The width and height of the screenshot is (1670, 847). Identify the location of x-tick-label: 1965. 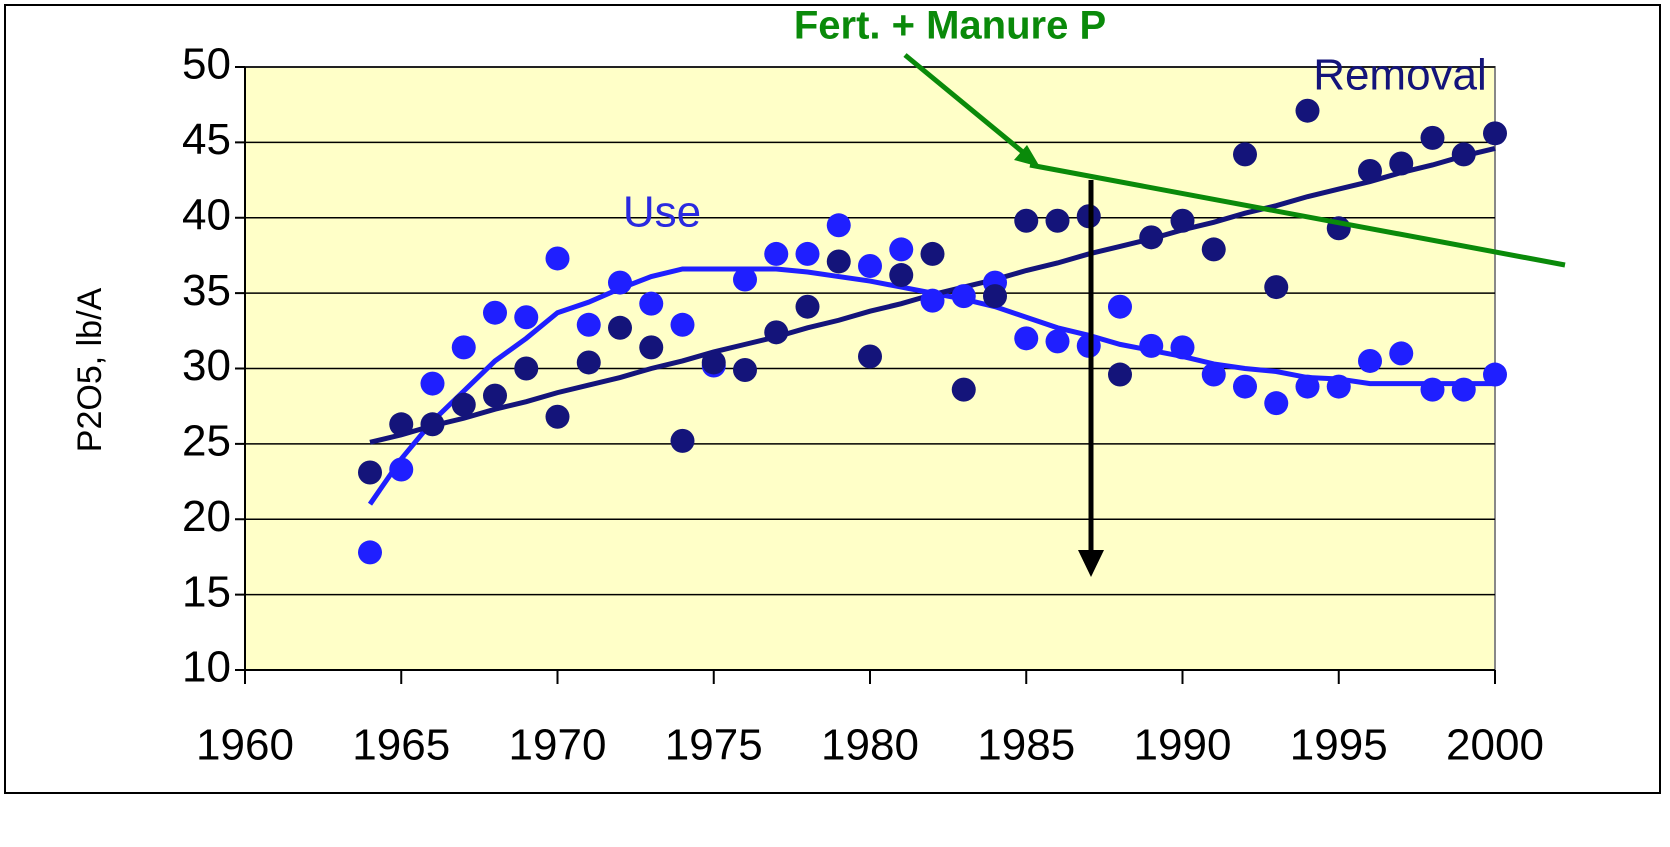
(401, 745).